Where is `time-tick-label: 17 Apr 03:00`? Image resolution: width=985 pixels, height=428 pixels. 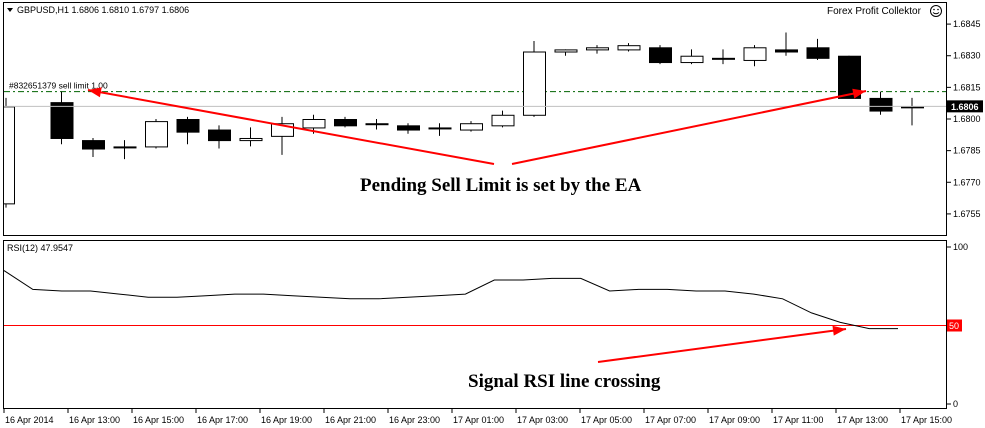 time-tick-label: 17 Apr 03:00 is located at coordinates (542, 420).